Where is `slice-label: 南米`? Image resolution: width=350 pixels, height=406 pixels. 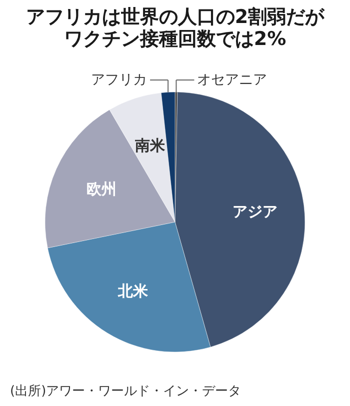
slice-label: 南米 is located at coordinates (150, 145).